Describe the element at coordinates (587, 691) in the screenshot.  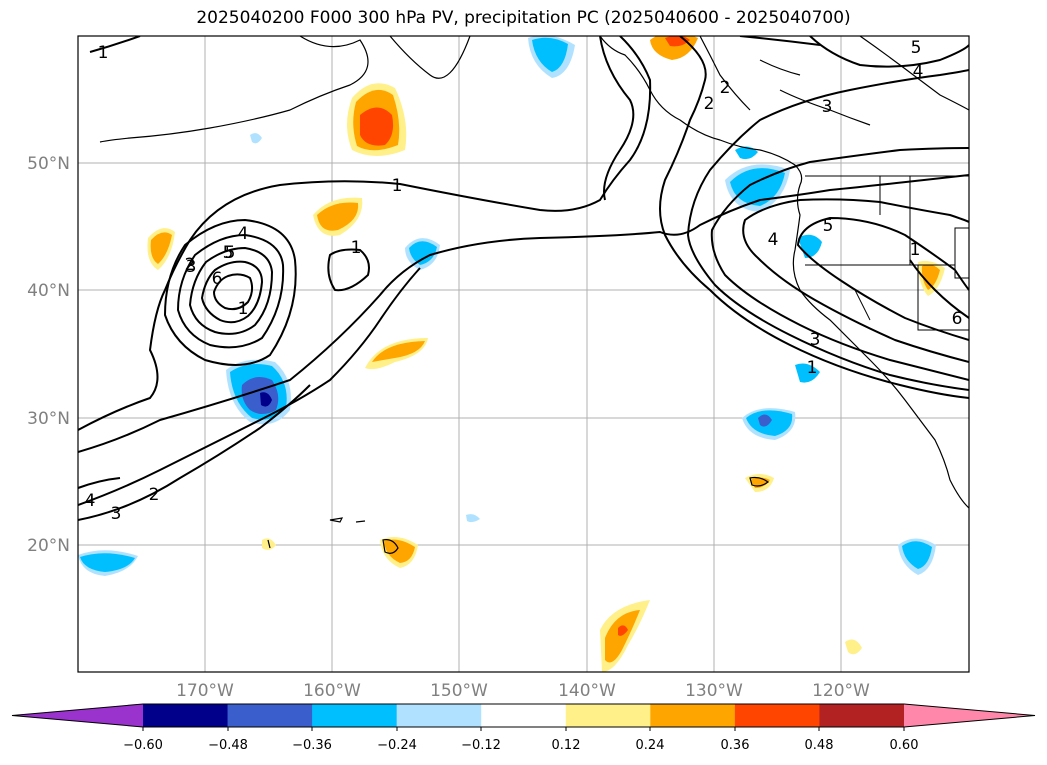
I see `lon-label: 140°W` at that location.